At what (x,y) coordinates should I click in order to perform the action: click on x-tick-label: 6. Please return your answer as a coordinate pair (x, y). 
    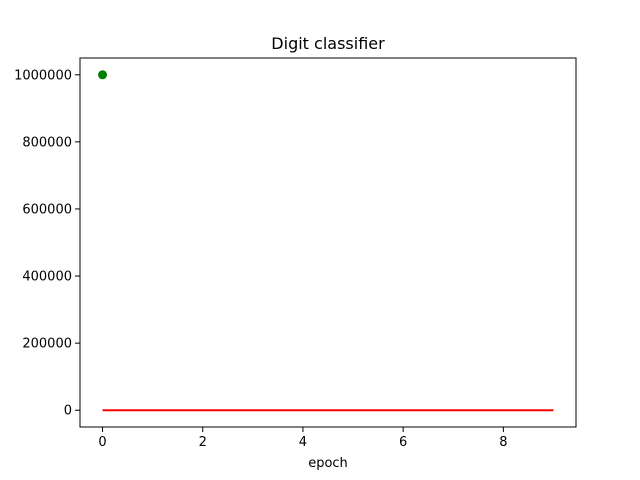
    Looking at the image, I should click on (403, 442).